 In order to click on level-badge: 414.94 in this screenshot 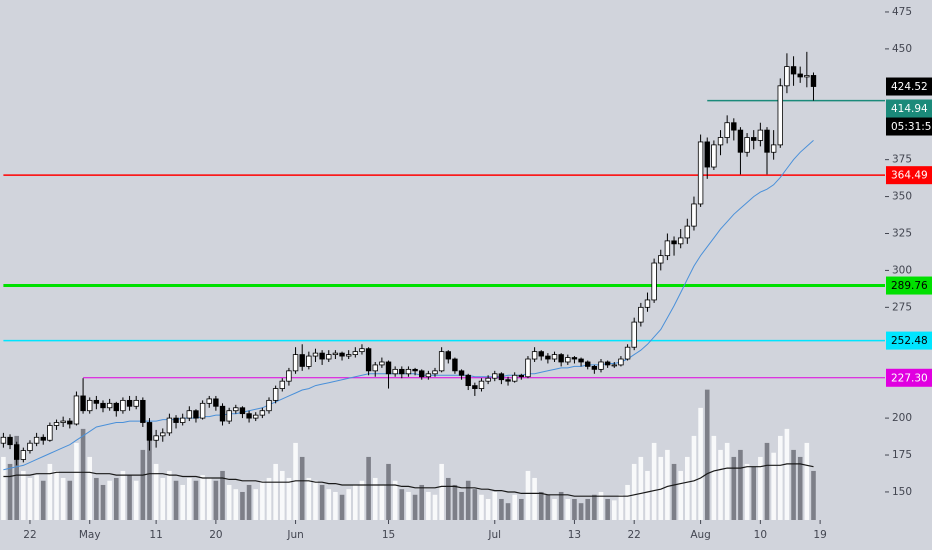, I will do `click(909, 109)`.